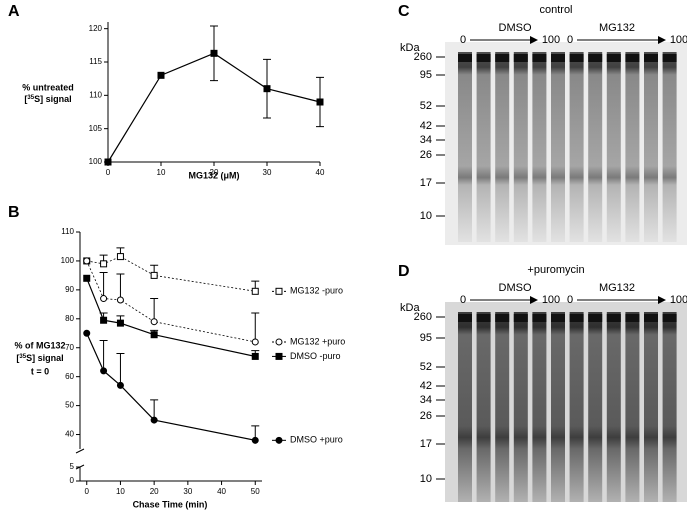 The width and height of the screenshot is (687, 517). What do you see at coordinates (404, 271) in the screenshot?
I see `panel-letter: D` at bounding box center [404, 271].